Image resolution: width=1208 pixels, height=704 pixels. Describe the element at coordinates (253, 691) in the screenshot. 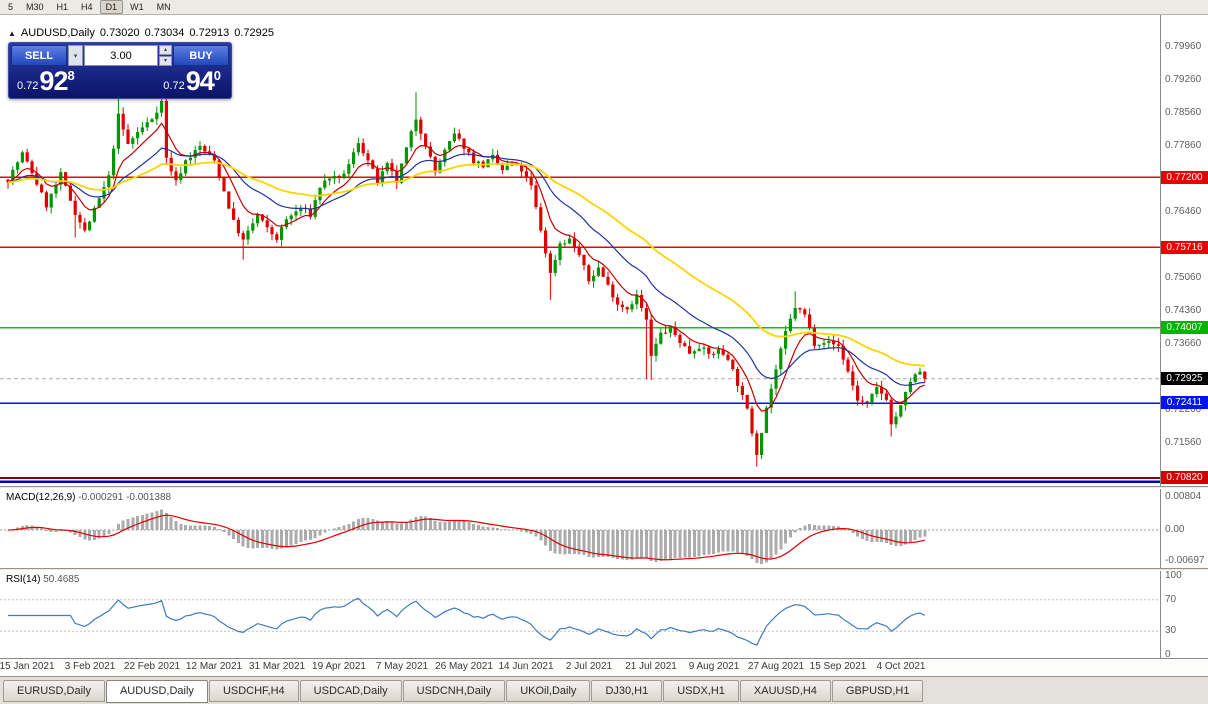

I see `chart-tab: USDCHF,H4` at that location.